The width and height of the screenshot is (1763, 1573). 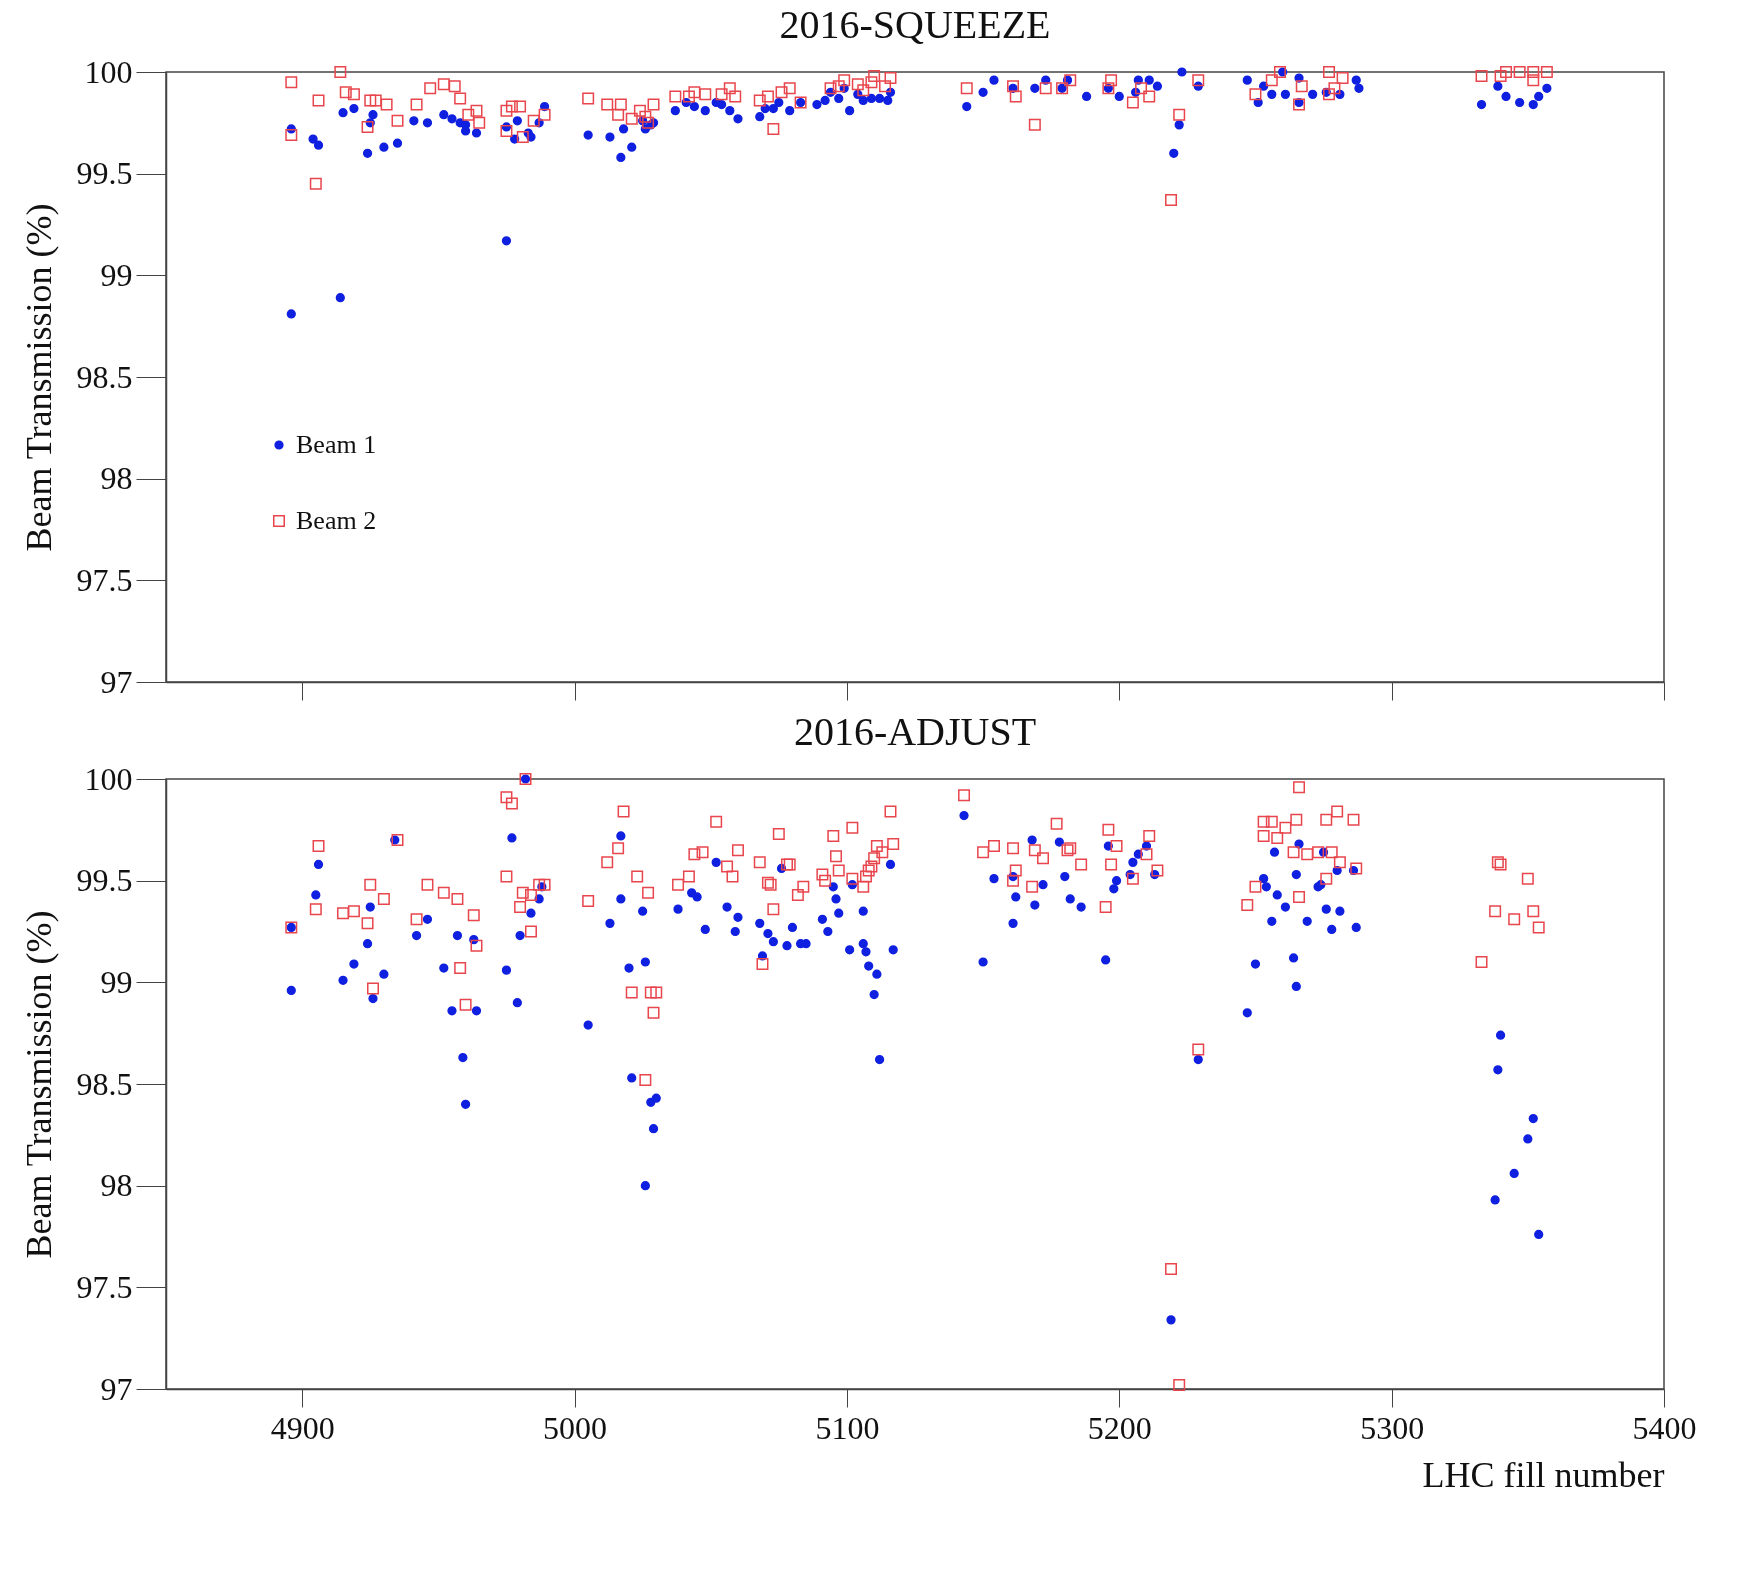 What do you see at coordinates (915, 731) in the screenshot?
I see `chart-title: 2016-ADJUST` at bounding box center [915, 731].